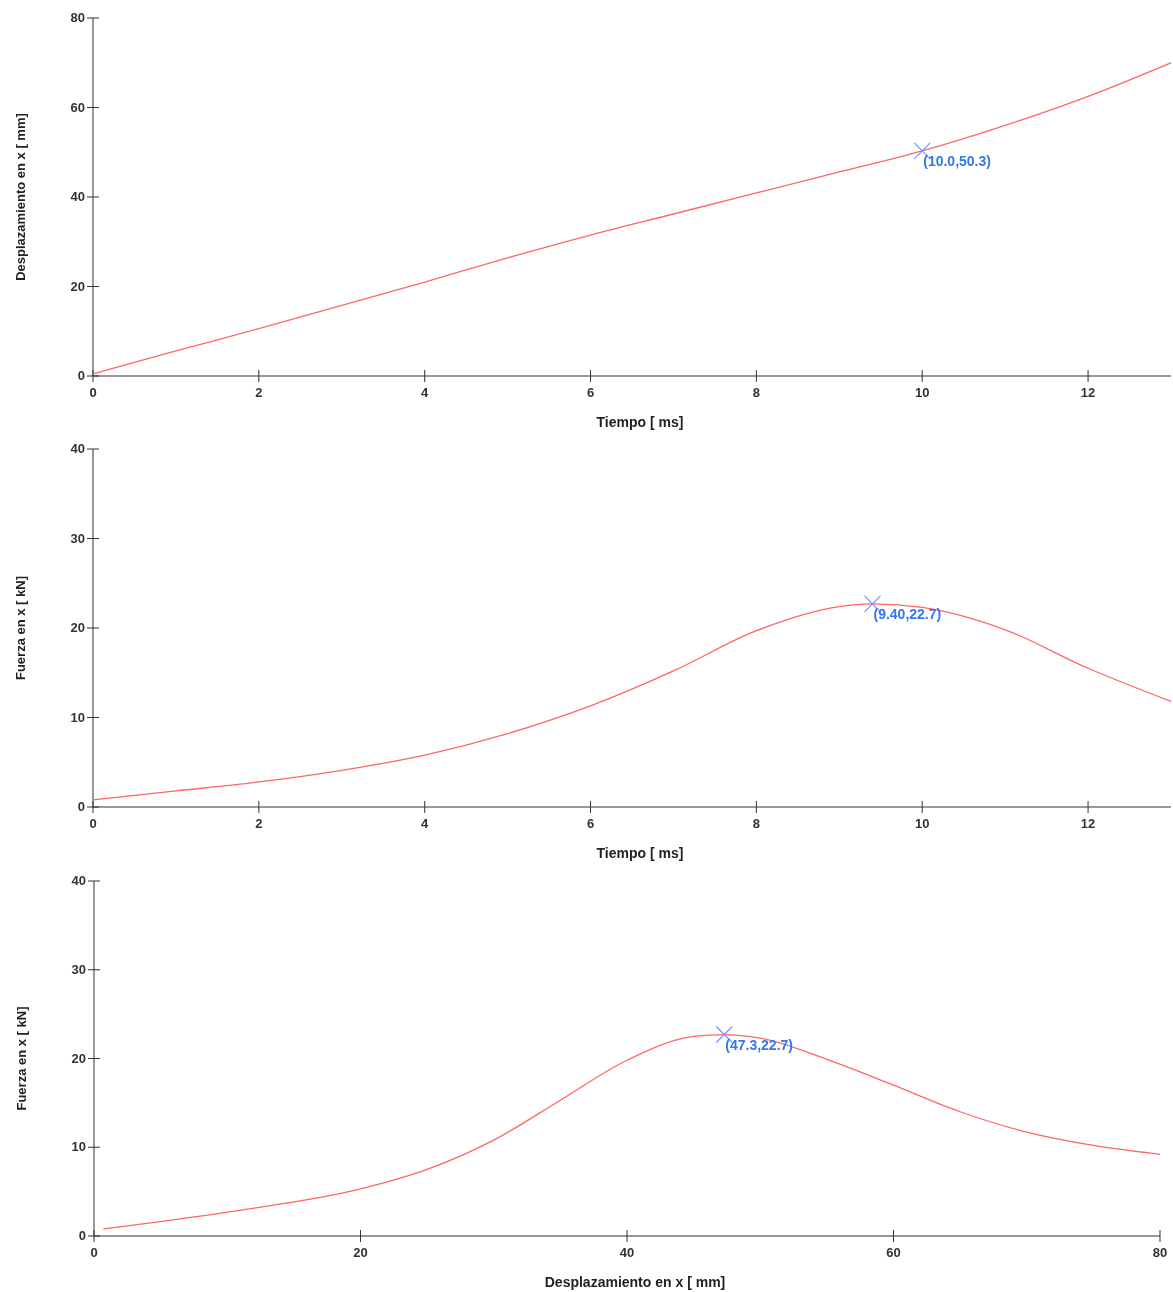 This screenshot has width=1173, height=1292. What do you see at coordinates (77, 17) in the screenshot?
I see `y-tick-label: 80` at bounding box center [77, 17].